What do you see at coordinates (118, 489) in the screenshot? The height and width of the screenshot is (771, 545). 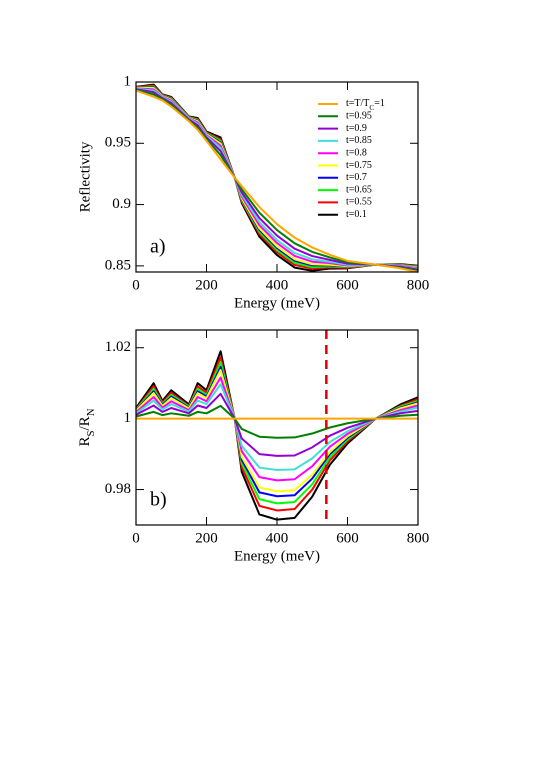 I see `y-tick-label: 0.98` at bounding box center [118, 489].